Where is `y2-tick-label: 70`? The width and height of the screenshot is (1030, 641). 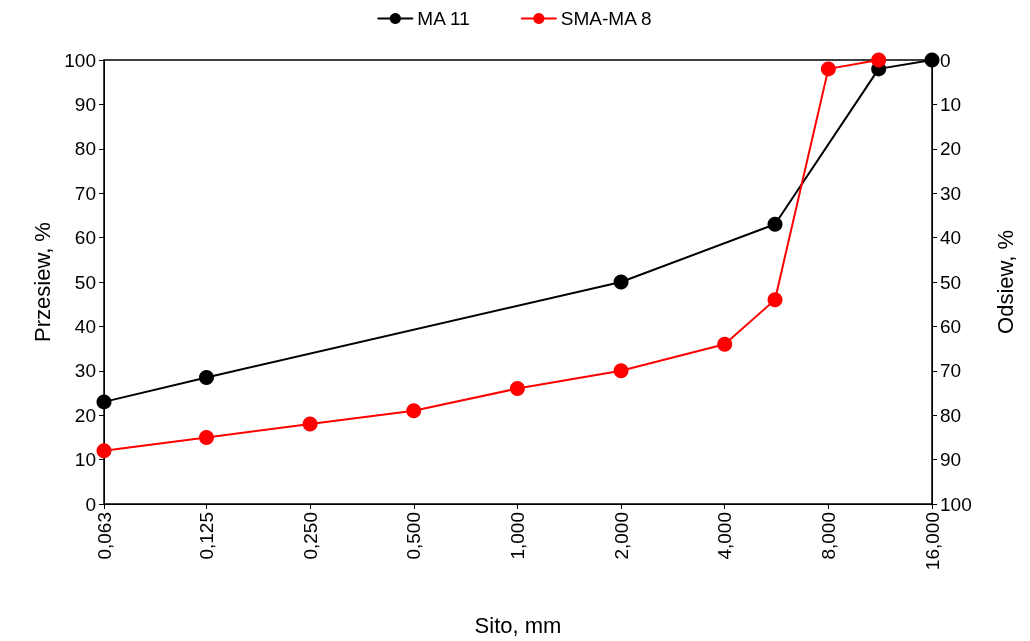
y2-tick-label: 70 is located at coordinates (951, 371).